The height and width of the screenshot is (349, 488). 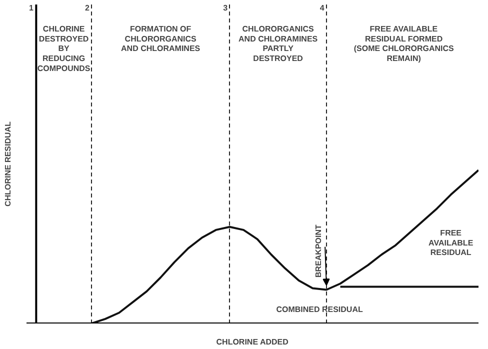 I want to click on annotation: BREAKPOINT, so click(x=318, y=251).